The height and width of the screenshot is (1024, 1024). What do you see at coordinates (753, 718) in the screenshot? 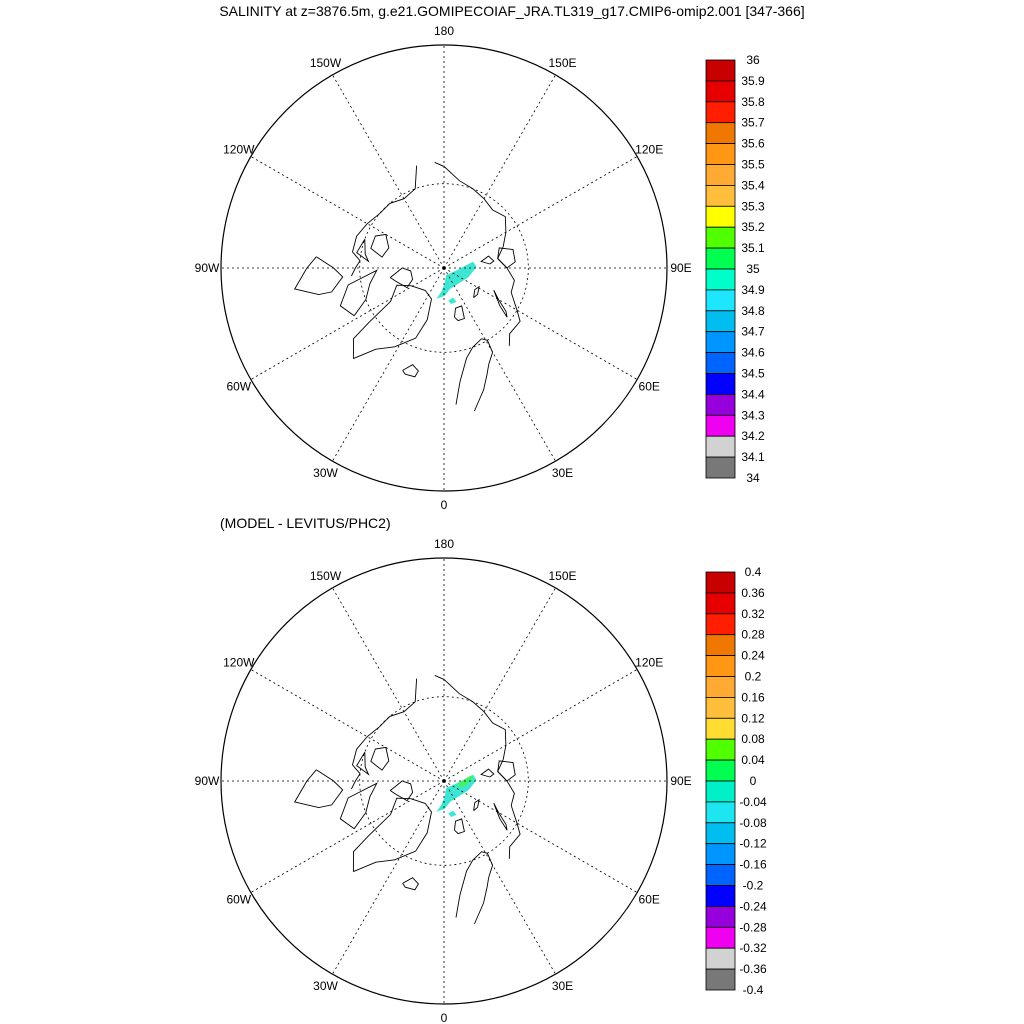
I see `colorbar-tick-label: 0.12` at bounding box center [753, 718].